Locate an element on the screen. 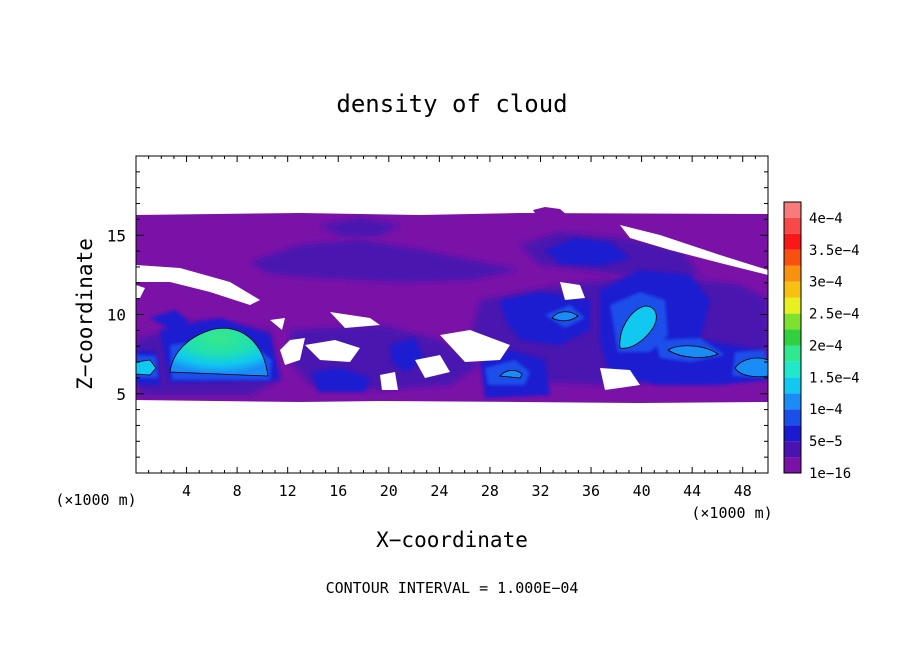  x-tick-label: 28 is located at coordinates (490, 491).